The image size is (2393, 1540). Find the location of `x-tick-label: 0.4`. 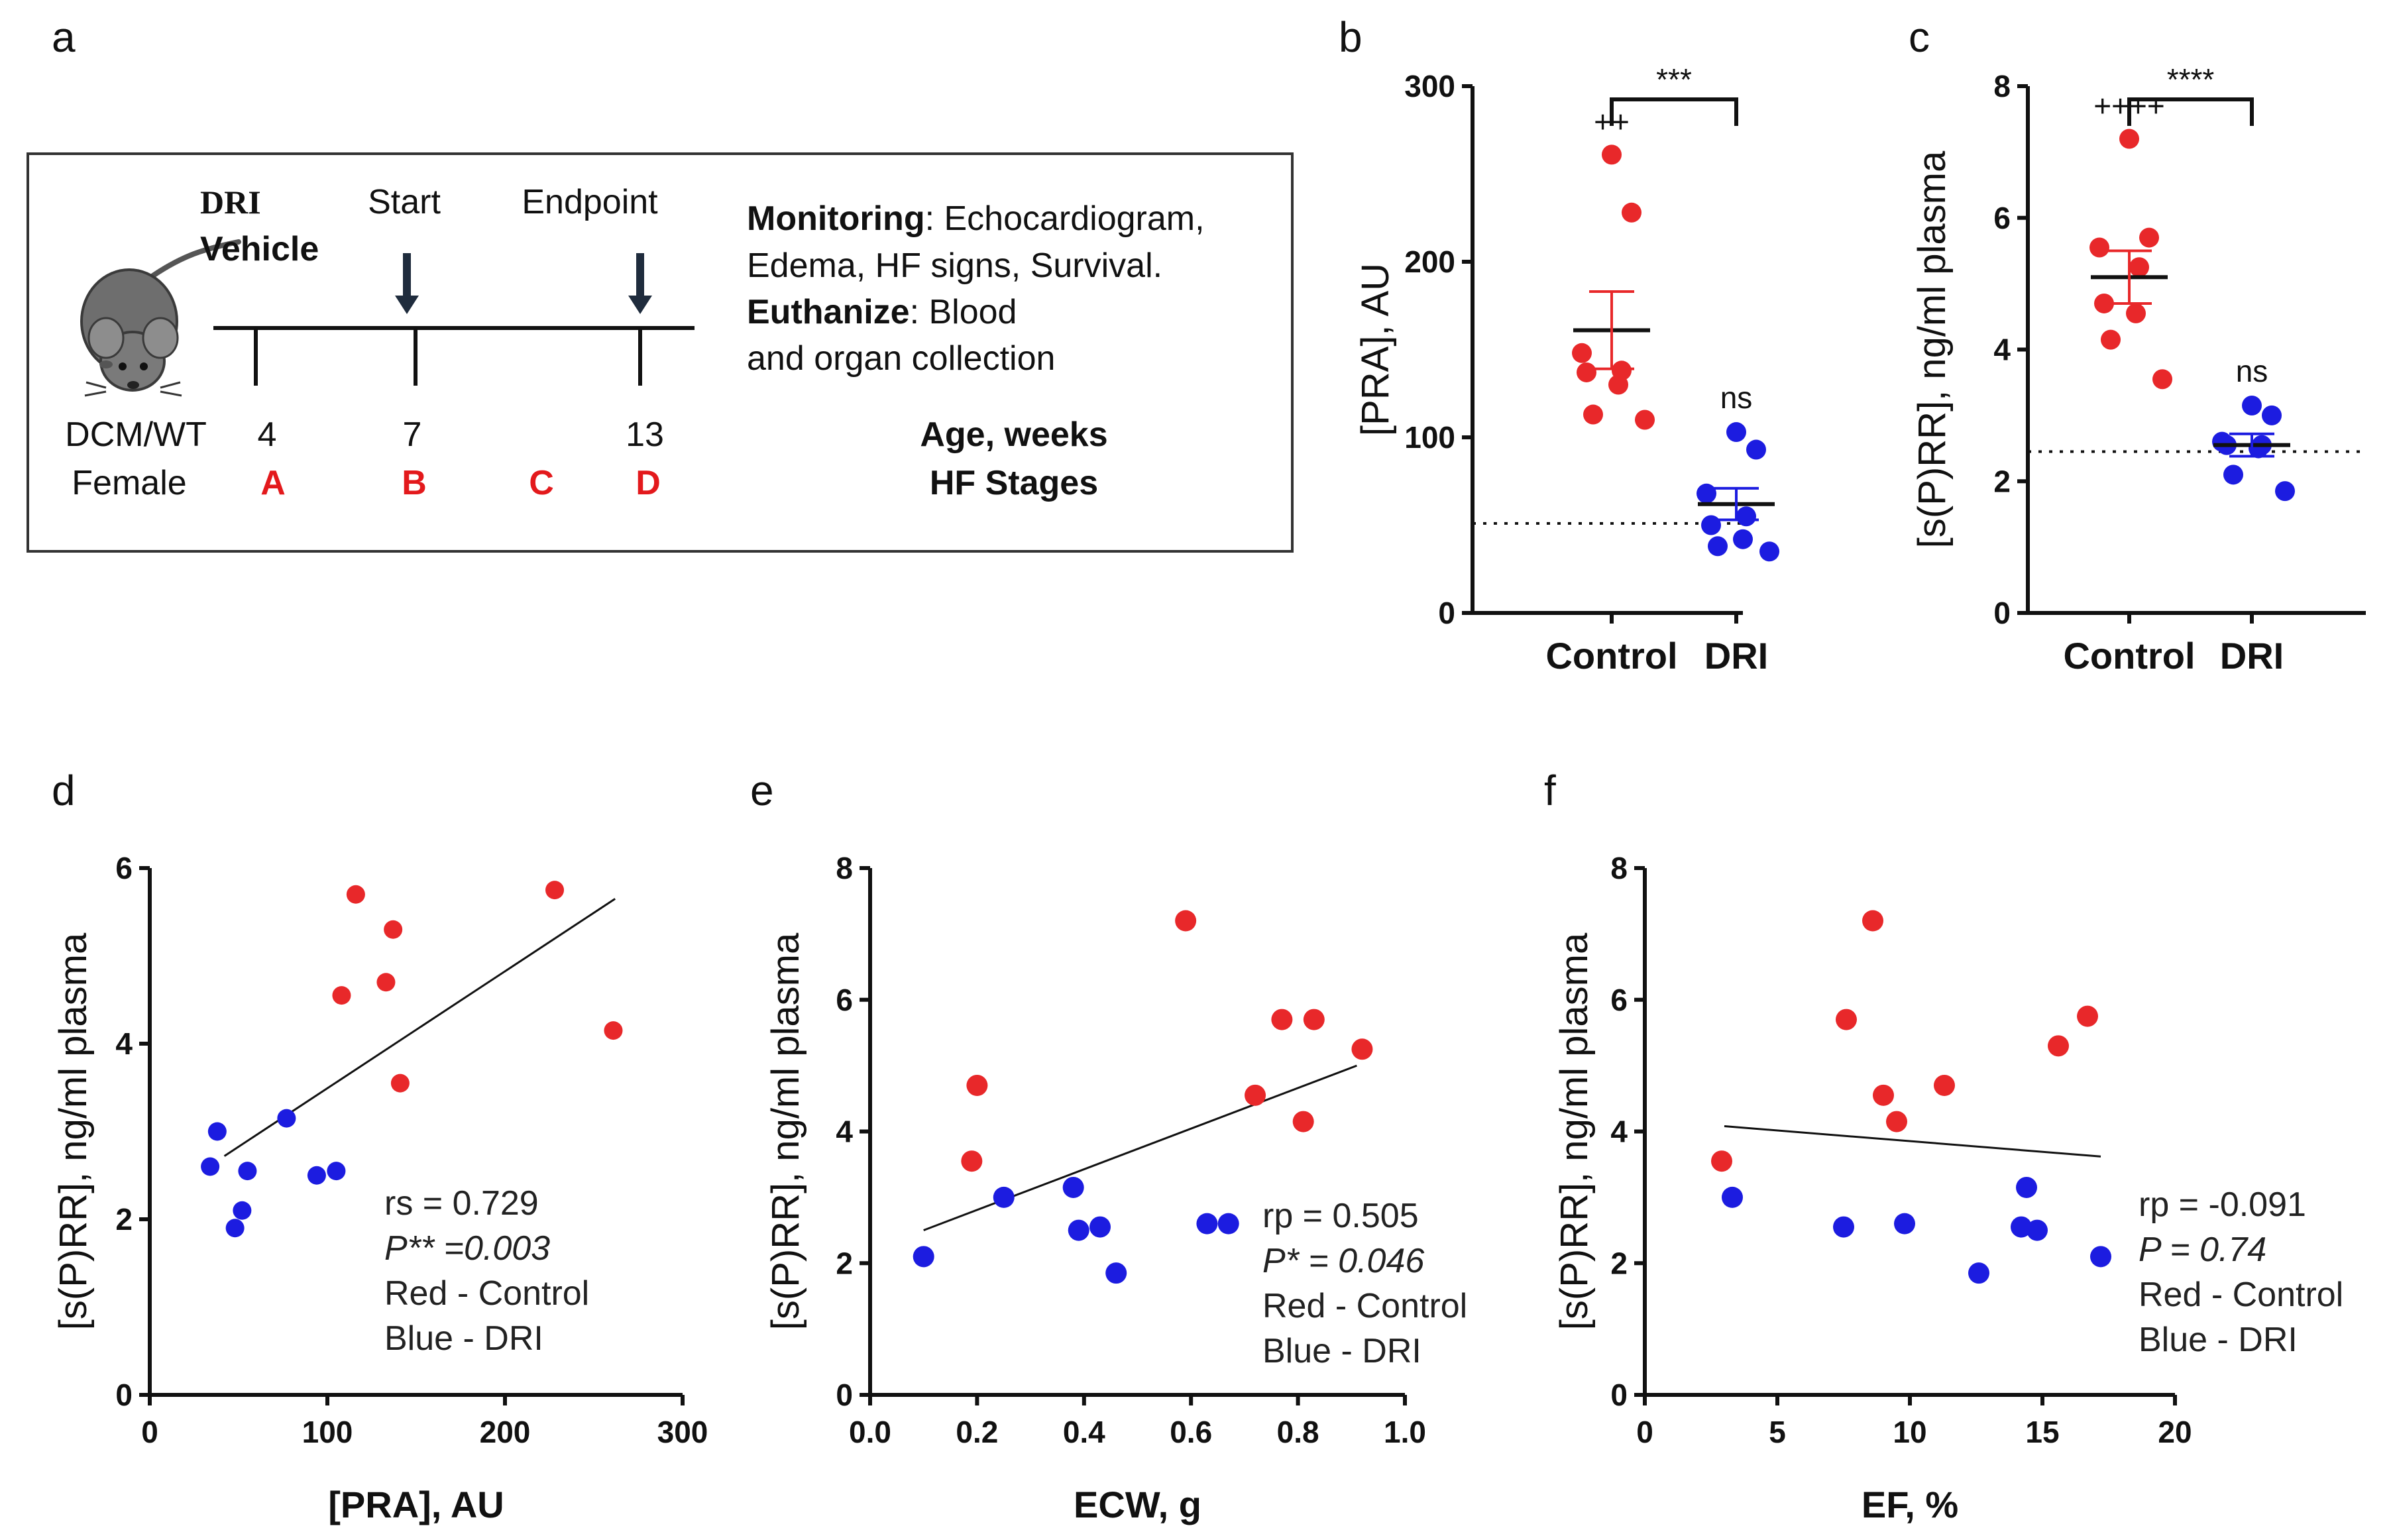

x-tick-label: 0.4 is located at coordinates (1084, 1432).